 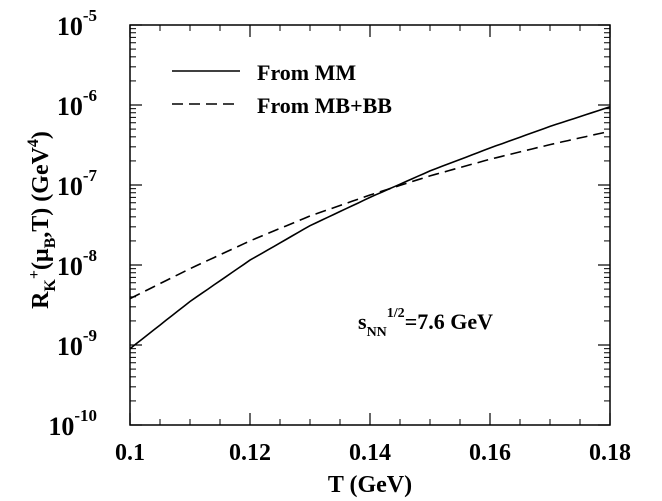 I want to click on legend-label-mbbb: From MB+BB, so click(x=324, y=105).